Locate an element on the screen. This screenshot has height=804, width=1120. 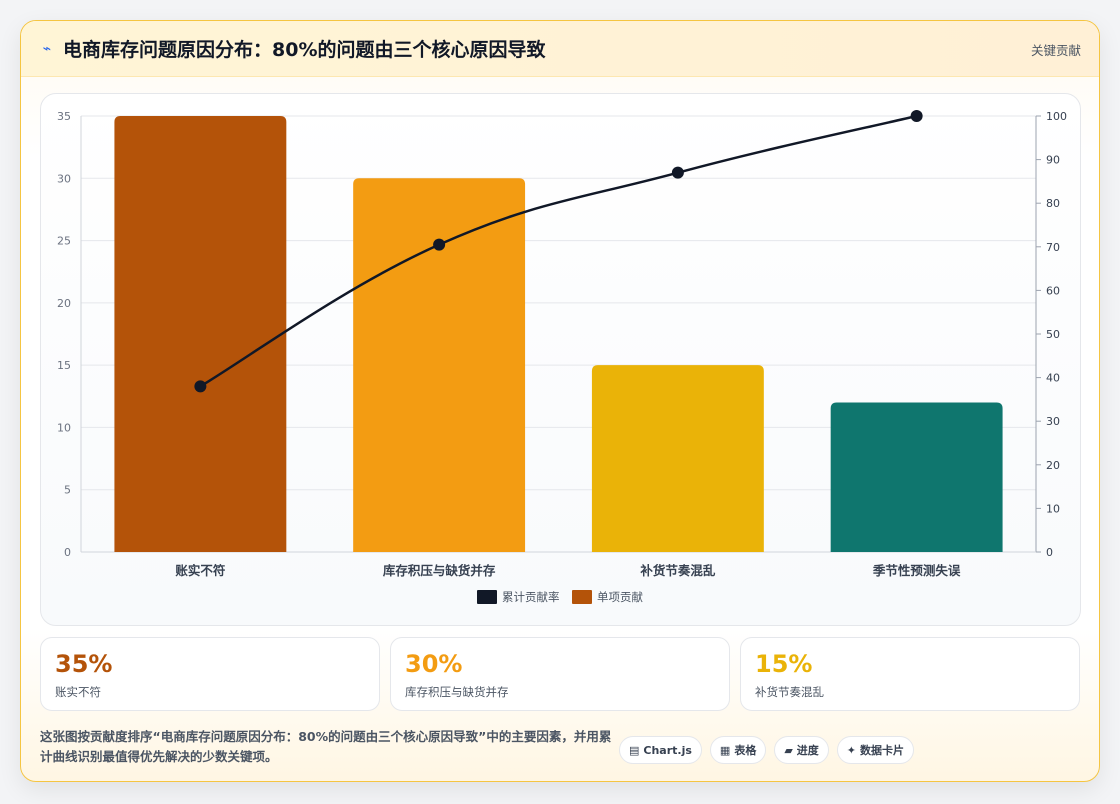
y-right-tick-label: 100 is located at coordinates (1056, 116).